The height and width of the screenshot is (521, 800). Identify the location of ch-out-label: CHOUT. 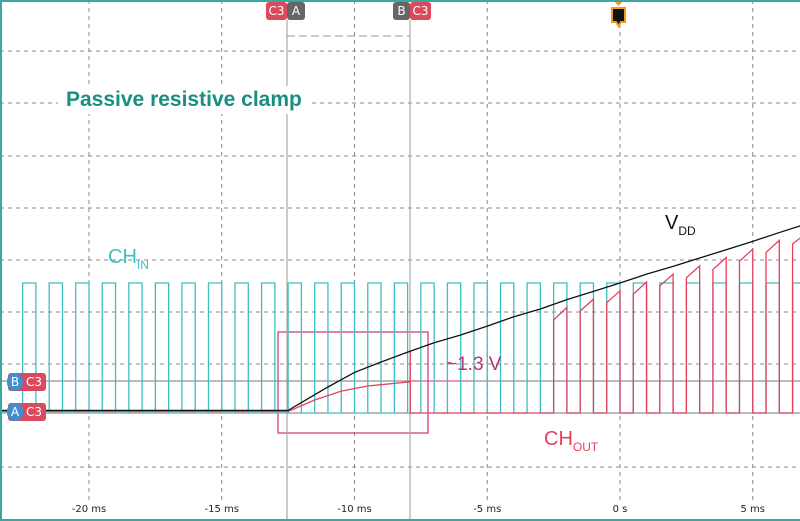
(571, 441).